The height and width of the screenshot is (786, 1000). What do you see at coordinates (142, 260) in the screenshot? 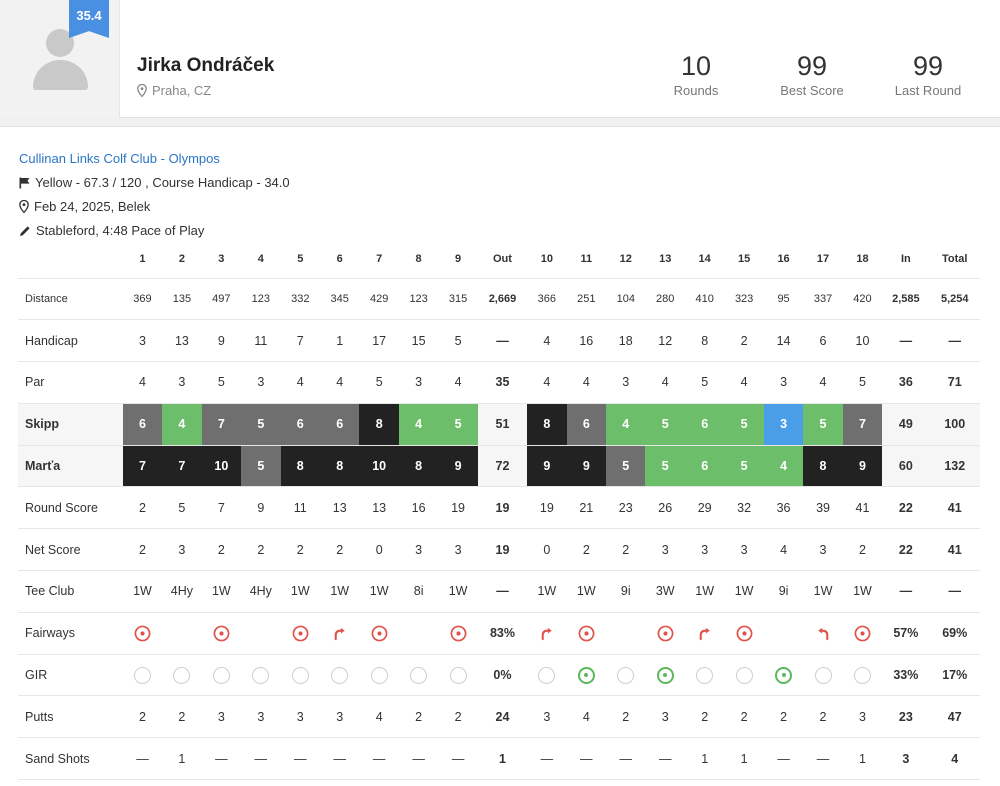
I see `header-cell: 1` at bounding box center [142, 260].